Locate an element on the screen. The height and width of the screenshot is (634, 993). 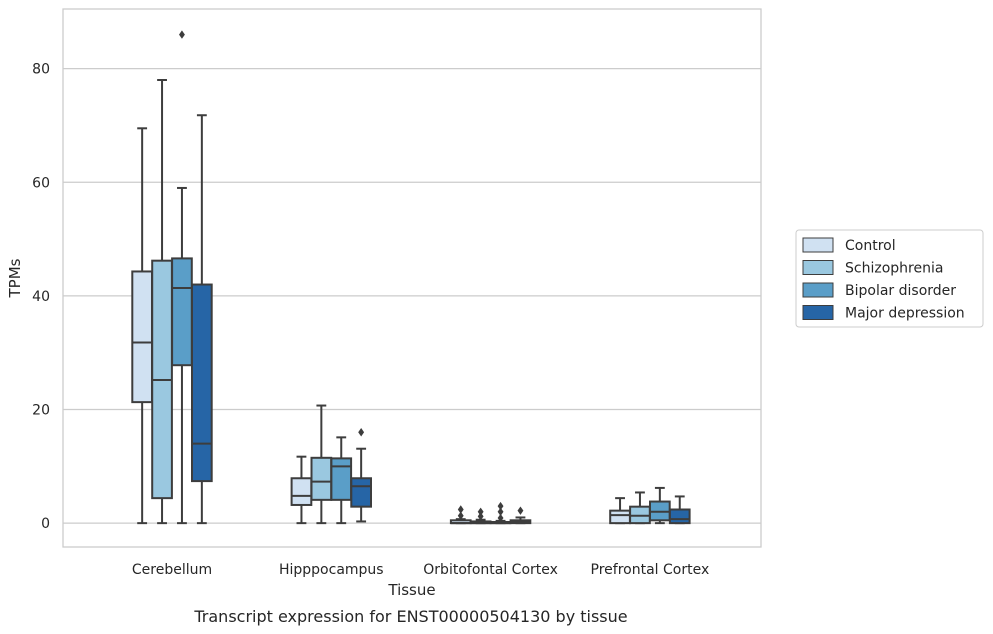
legend-label: Major depression is located at coordinates (905, 314).